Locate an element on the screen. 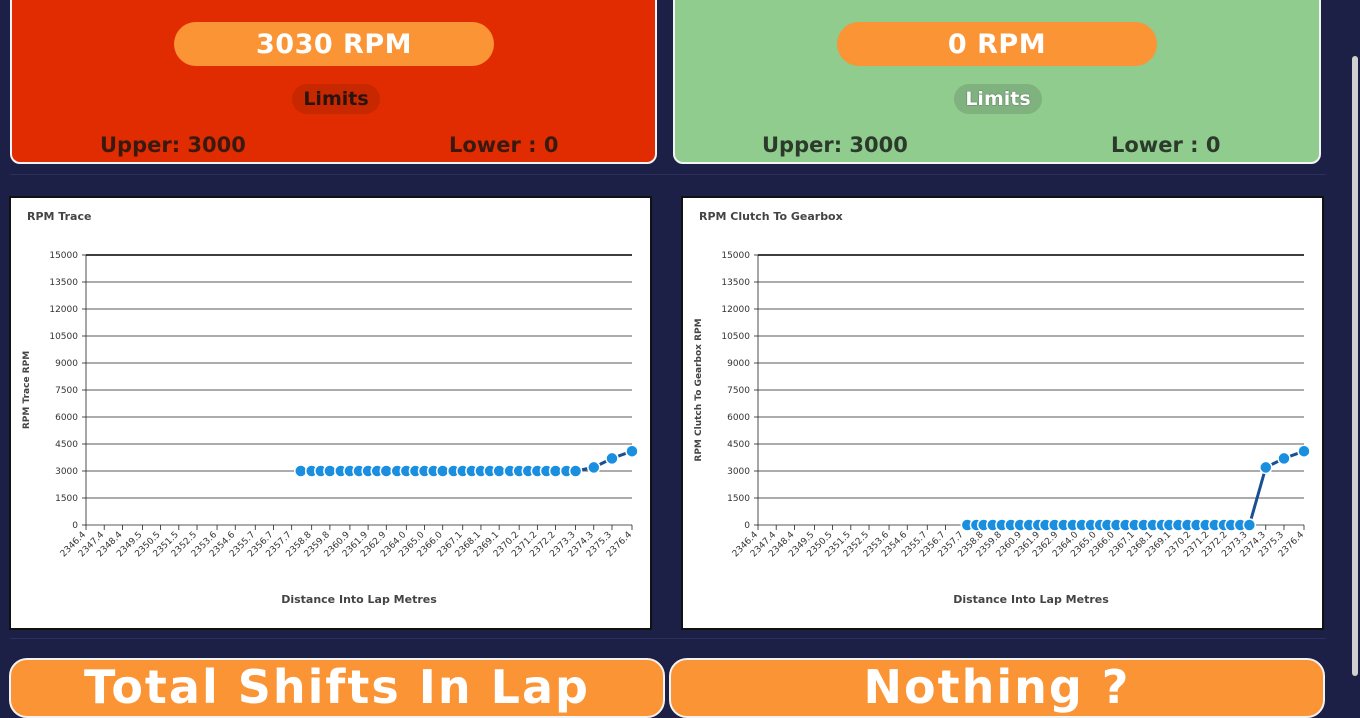 The height and width of the screenshot is (718, 1360). nothing-card: Nothing ? is located at coordinates (997, 688).